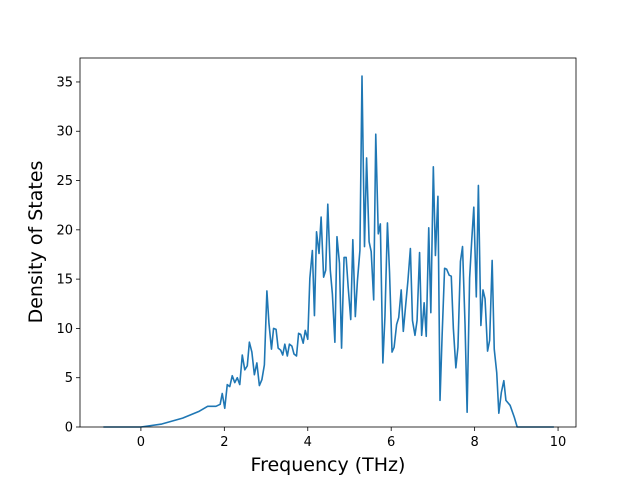 The height and width of the screenshot is (480, 640). What do you see at coordinates (36, 242) in the screenshot?
I see `y-axis-label: Density of States` at bounding box center [36, 242].